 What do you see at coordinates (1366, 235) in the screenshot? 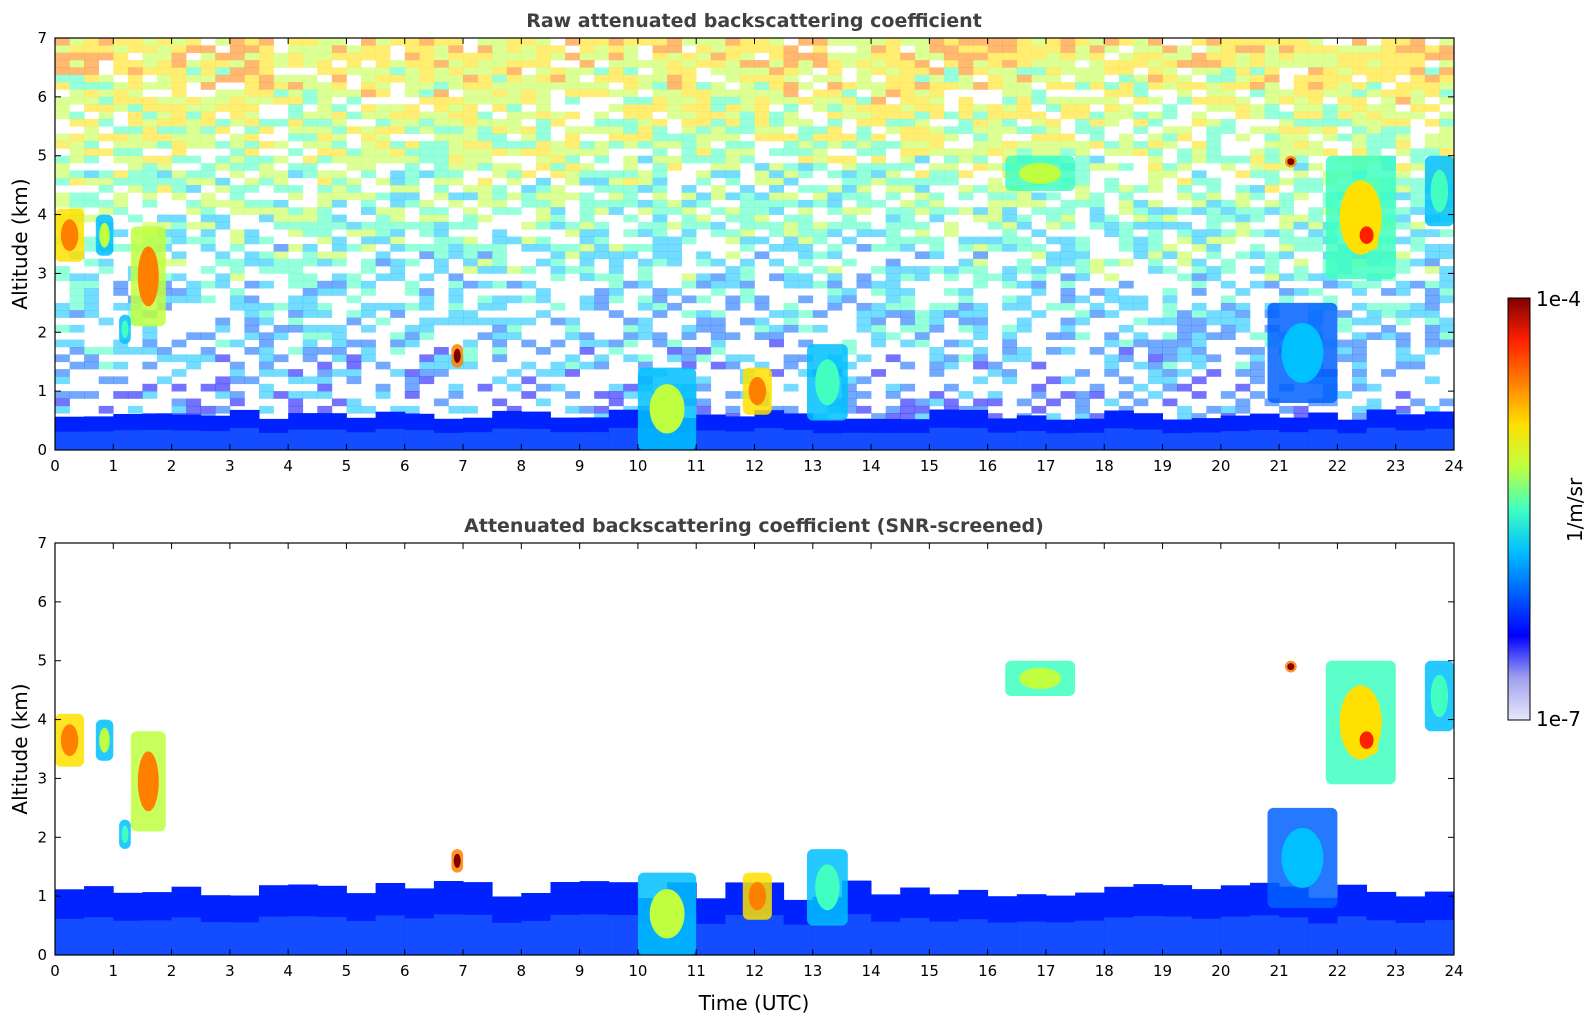
I see `cloud-core` at bounding box center [1366, 235].